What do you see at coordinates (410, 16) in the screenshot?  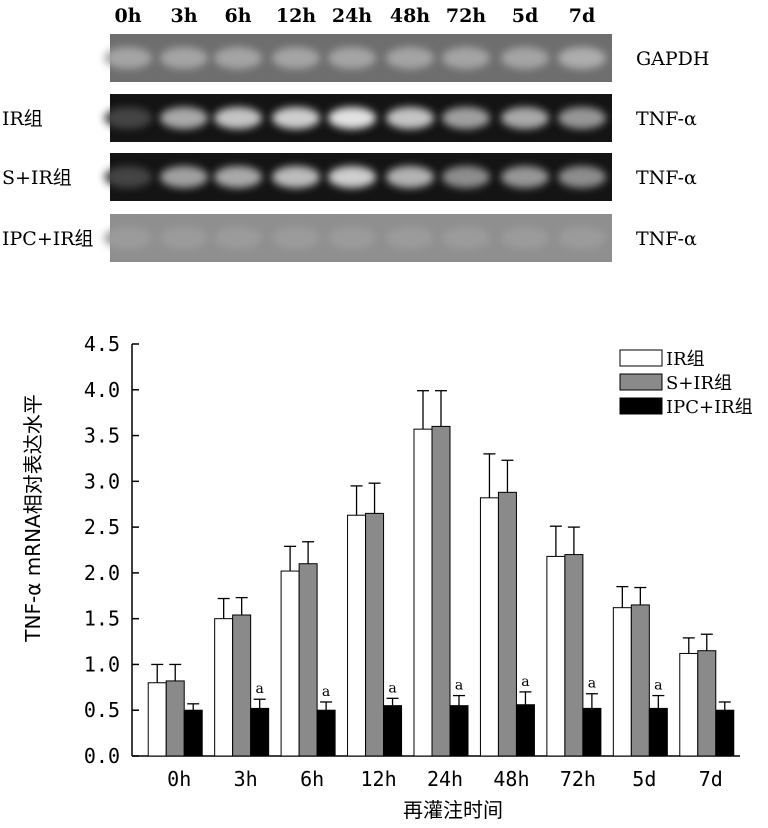 I see `gel-lane-label: 48h` at bounding box center [410, 16].